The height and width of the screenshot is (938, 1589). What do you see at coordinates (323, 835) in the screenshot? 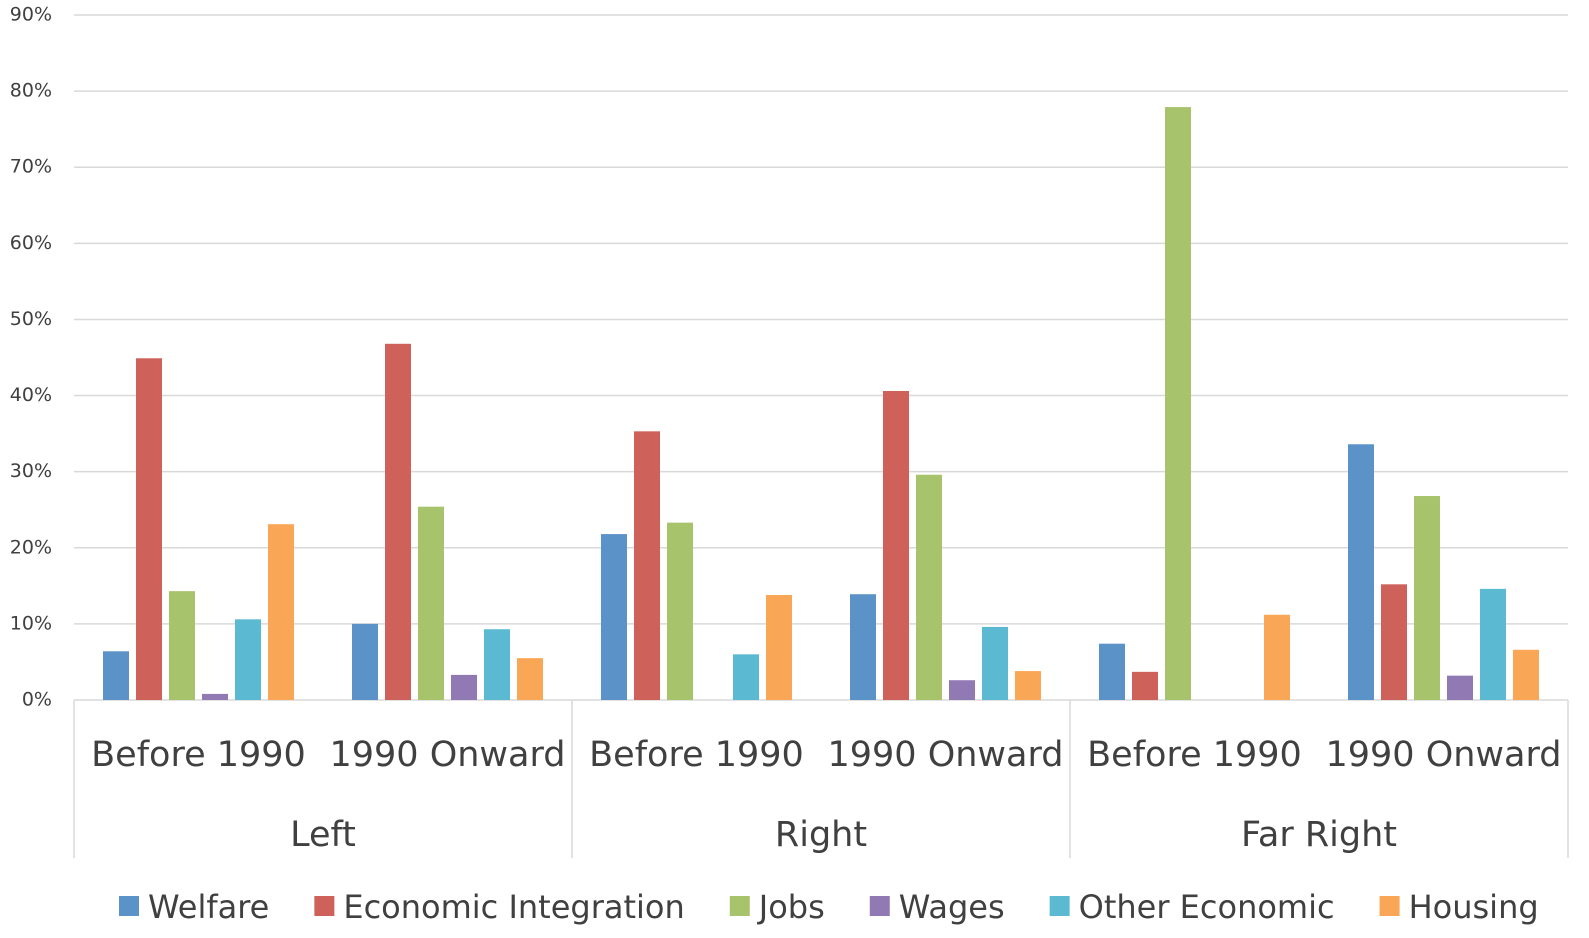
I see `group-label: Left` at bounding box center [323, 835].